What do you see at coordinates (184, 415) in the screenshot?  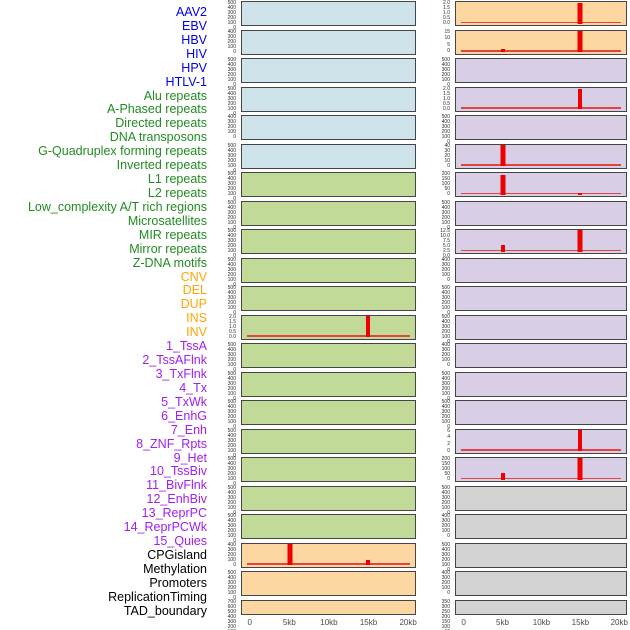 I see `feature-label: 6_EnhG` at bounding box center [184, 415].